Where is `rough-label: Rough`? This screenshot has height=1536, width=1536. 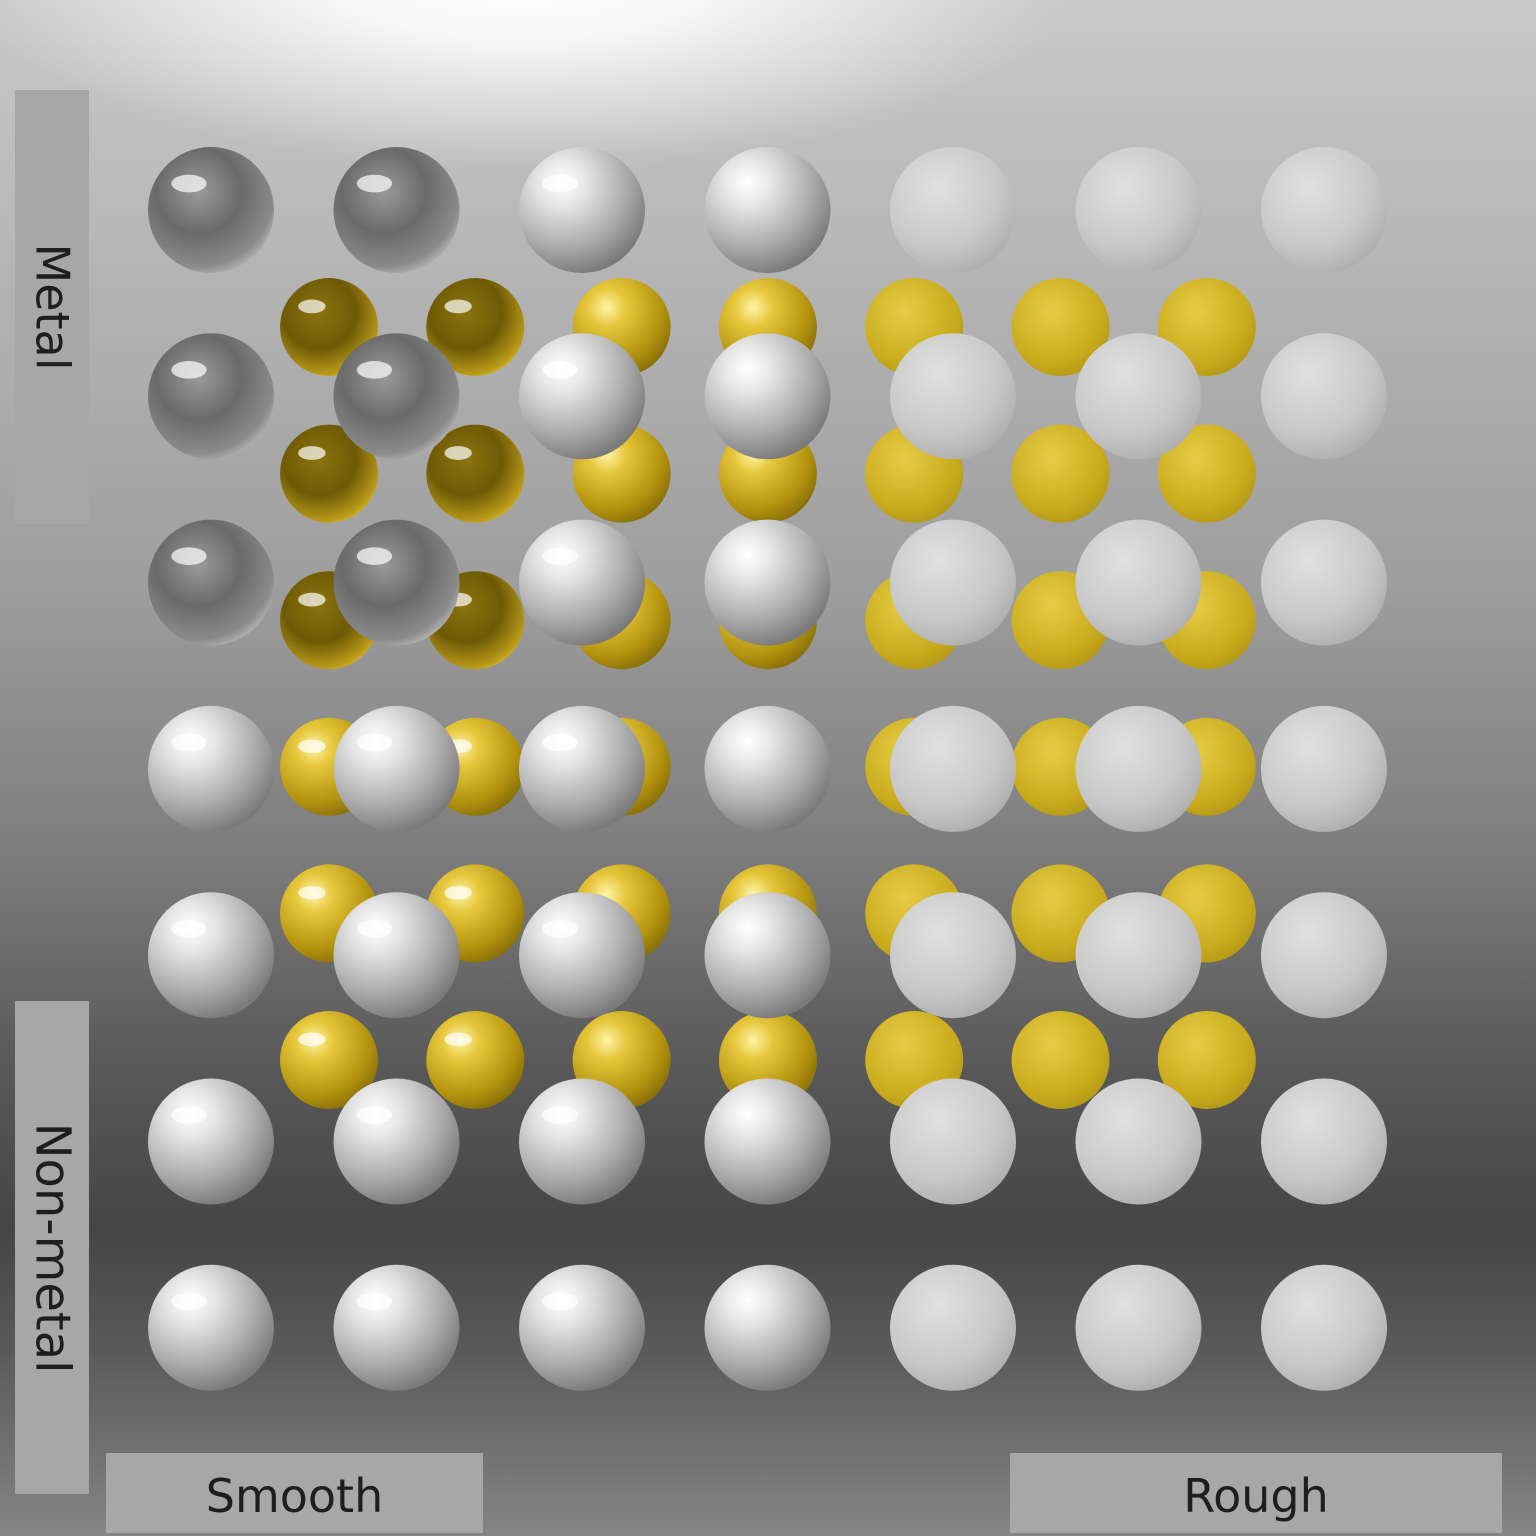
rough-label: Rough is located at coordinates (1256, 1496).